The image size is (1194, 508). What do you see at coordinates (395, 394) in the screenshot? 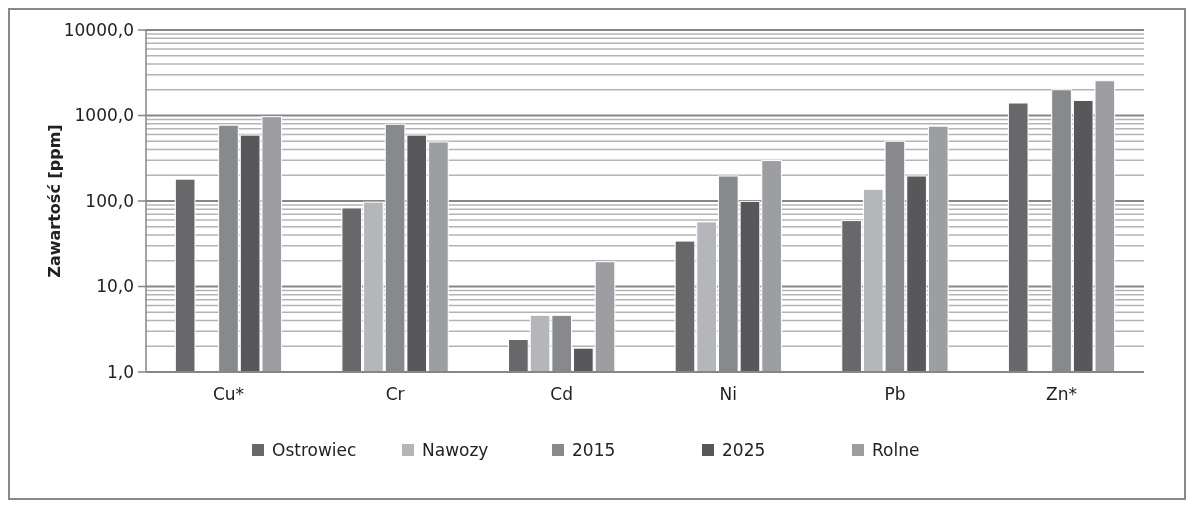
I see `x-tick-label: Cr` at bounding box center [395, 394].